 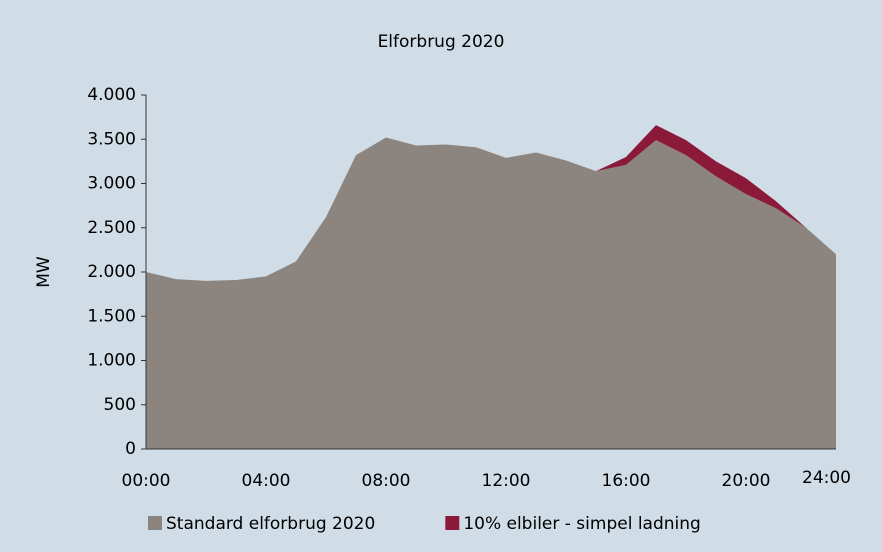 What do you see at coordinates (270, 524) in the screenshot?
I see `legend-label: Standard elforbrug 2020` at bounding box center [270, 524].